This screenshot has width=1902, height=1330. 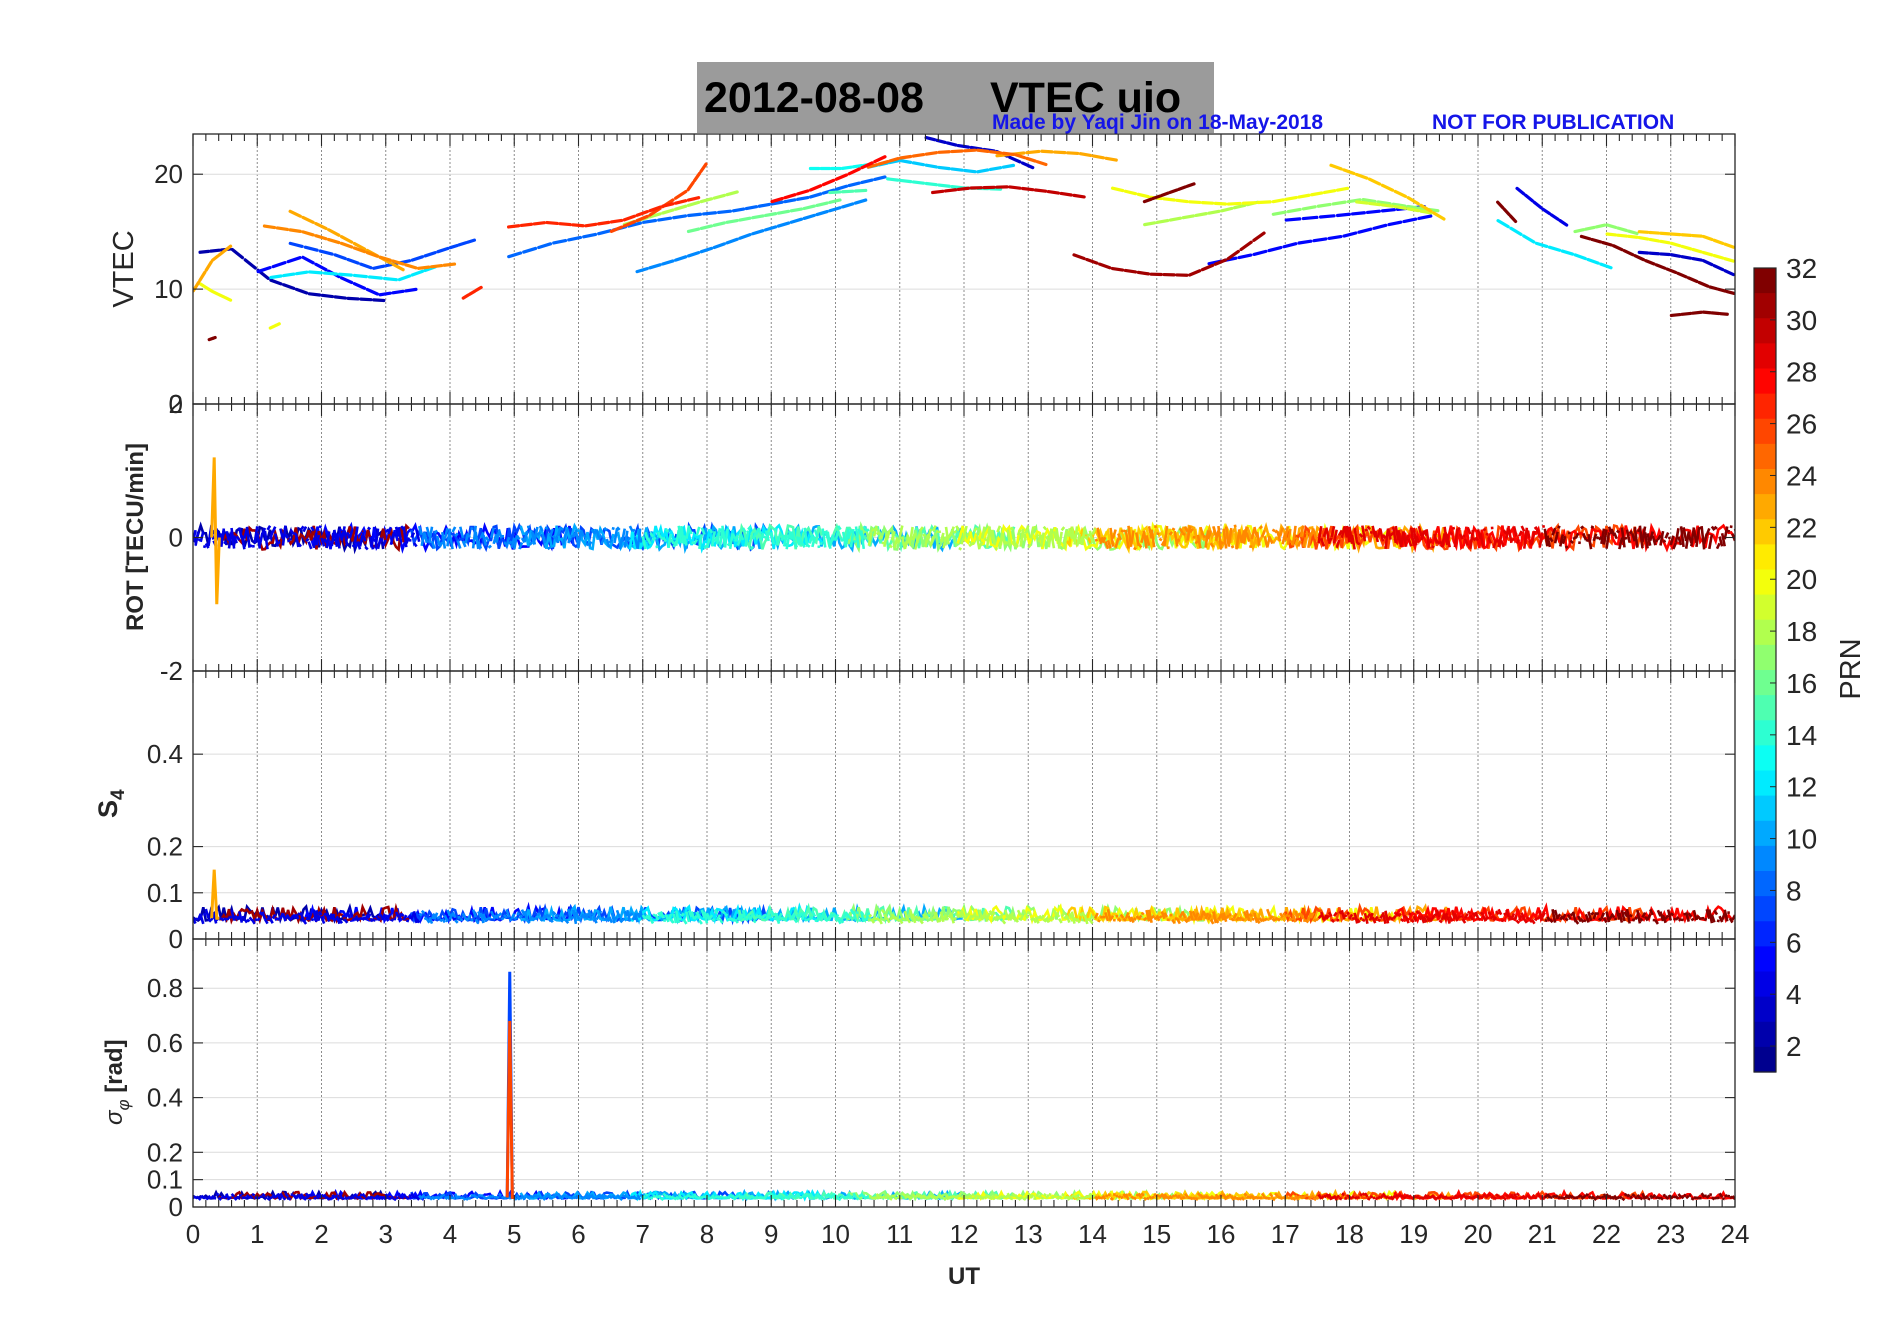 What do you see at coordinates (176, 404) in the screenshot?
I see `y-tick-label: 2` at bounding box center [176, 404].